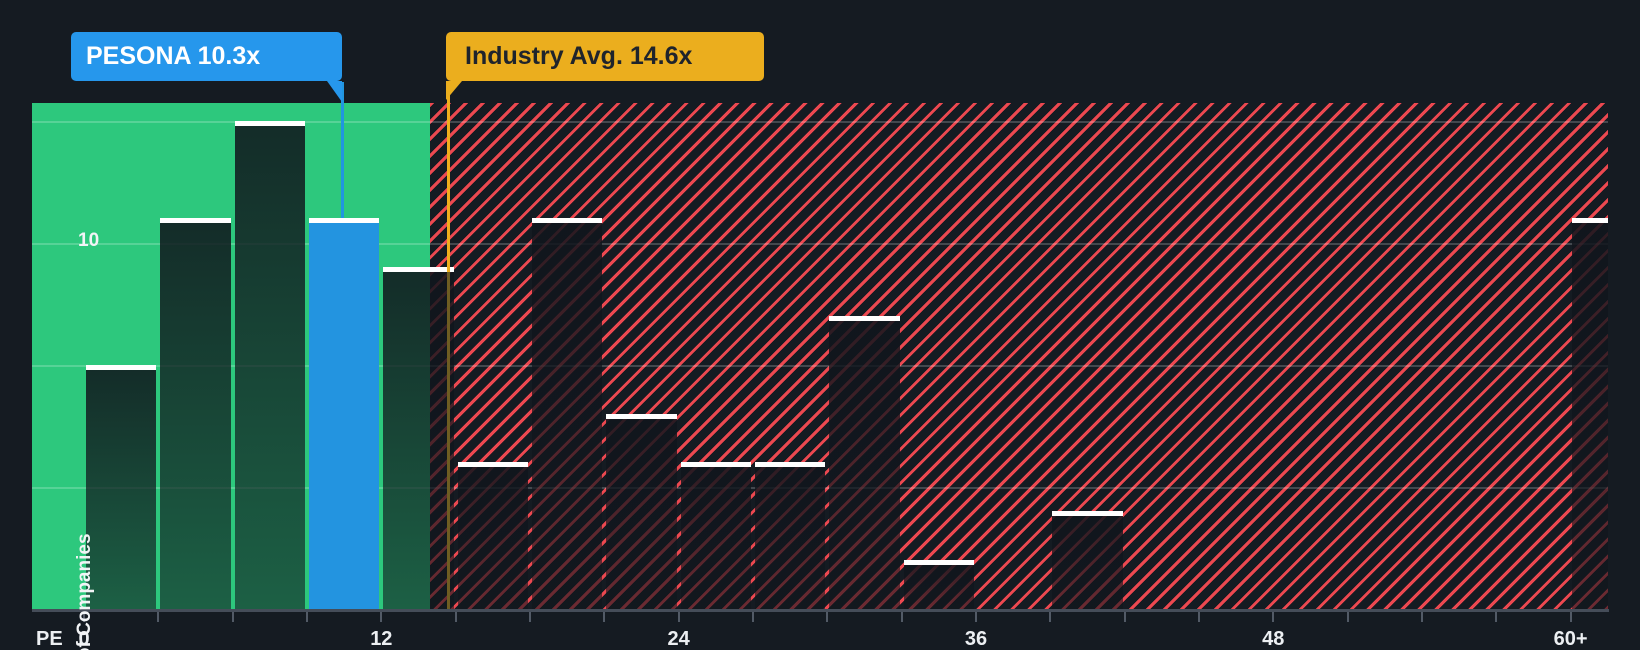 Image resolution: width=1640 pixels, height=650 pixels. Describe the element at coordinates (448, 345) in the screenshot. I see `industry-avg-line` at that location.